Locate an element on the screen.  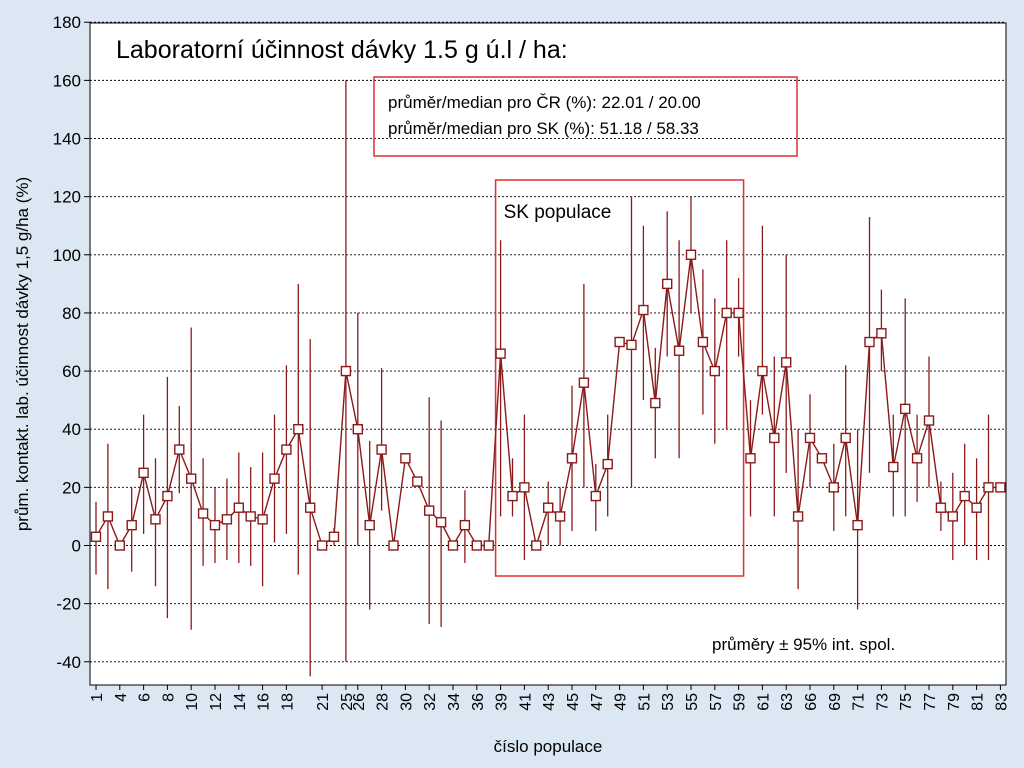
y-tick-label: -40 is located at coordinates (68, 662).